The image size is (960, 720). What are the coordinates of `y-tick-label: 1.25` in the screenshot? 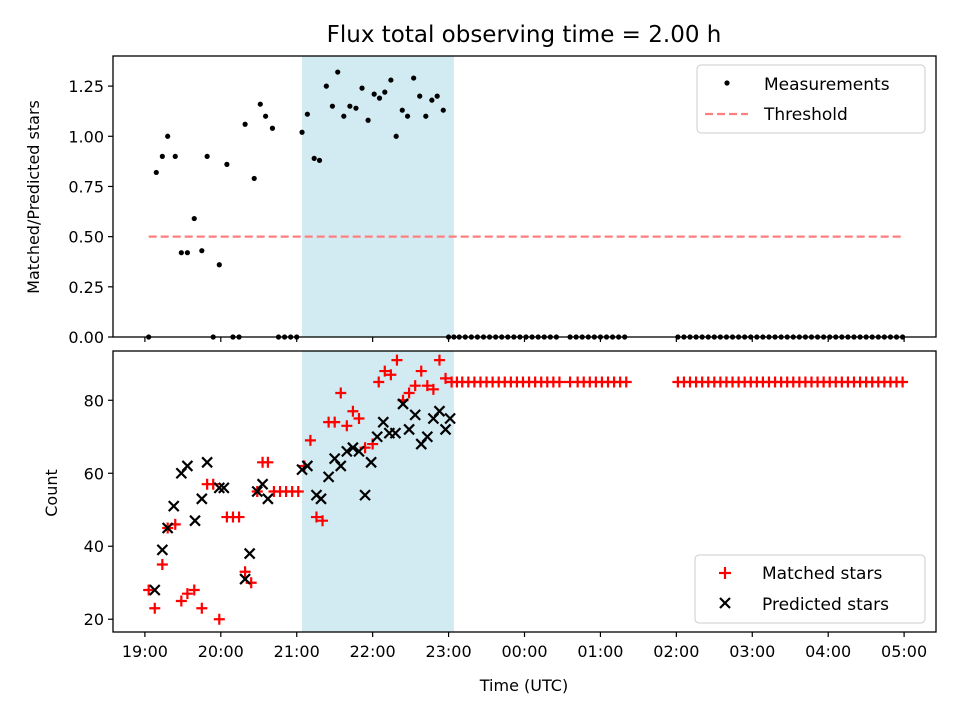 It's located at (86, 86).